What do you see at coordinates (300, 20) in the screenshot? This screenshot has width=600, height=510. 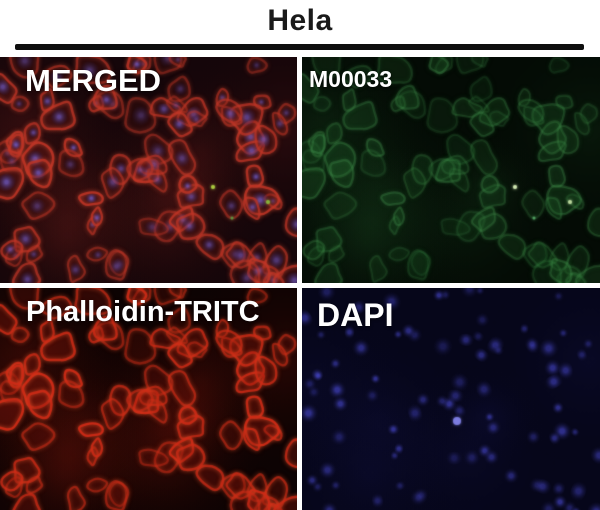 I see `figure-title: Hela` at bounding box center [300, 20].